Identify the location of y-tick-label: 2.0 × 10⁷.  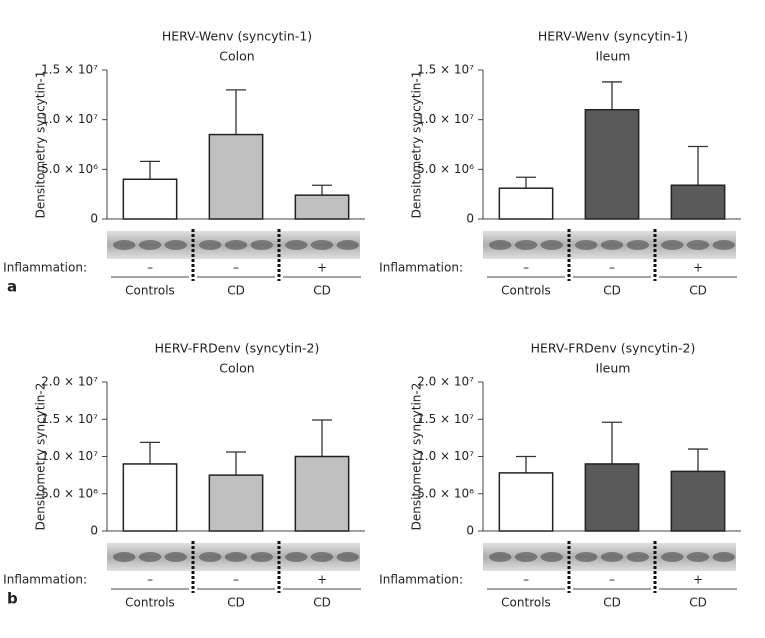
(445, 382).